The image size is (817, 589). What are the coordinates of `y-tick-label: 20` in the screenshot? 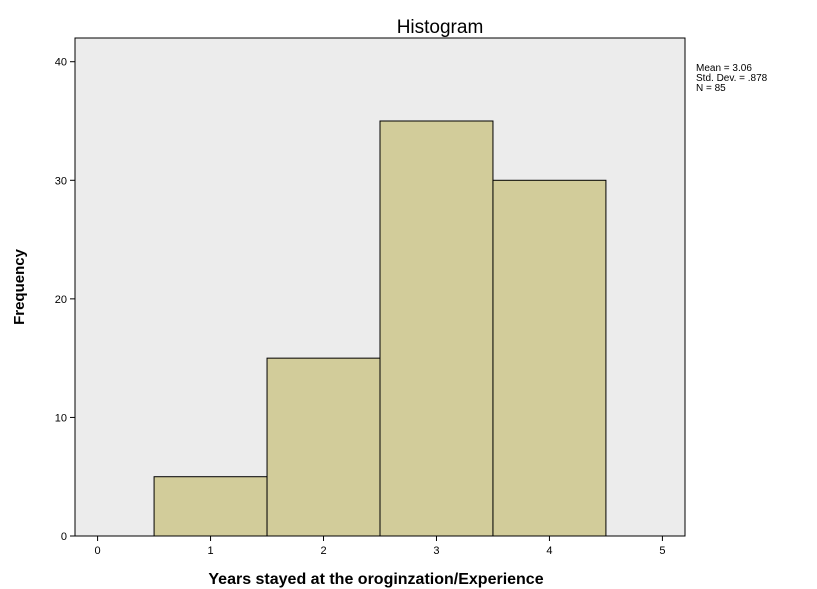 It's located at (61, 300).